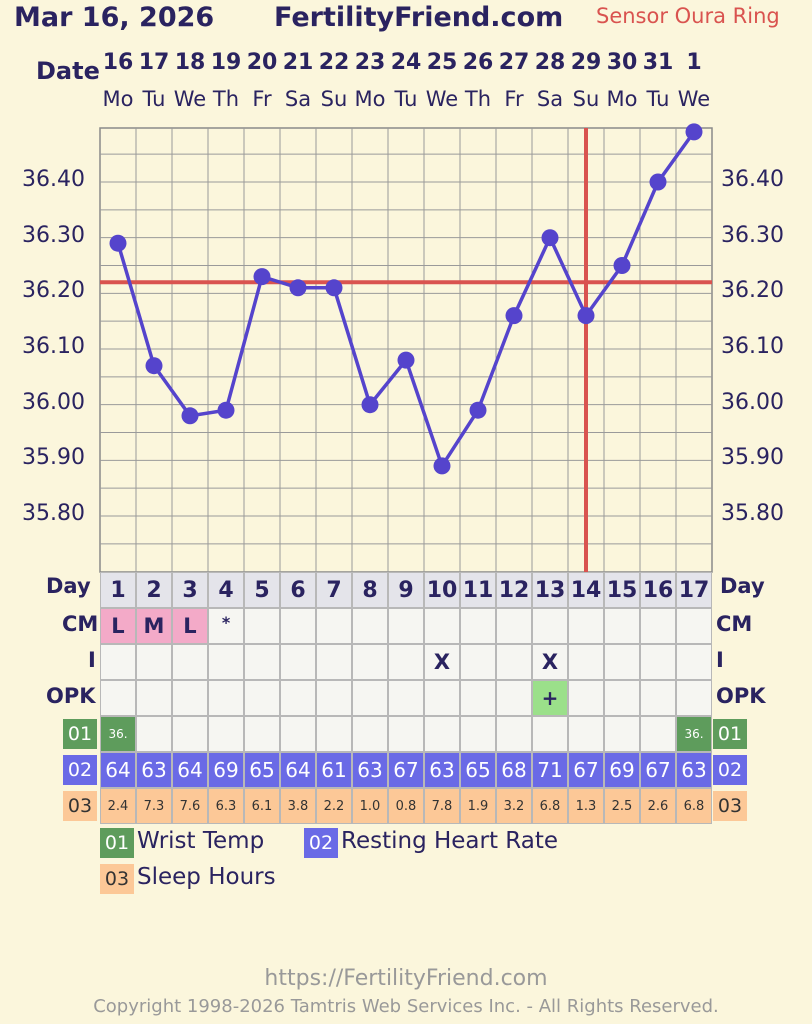 The image size is (812, 1024). I want to click on y-tick-label-left: 36.00, so click(53, 402).